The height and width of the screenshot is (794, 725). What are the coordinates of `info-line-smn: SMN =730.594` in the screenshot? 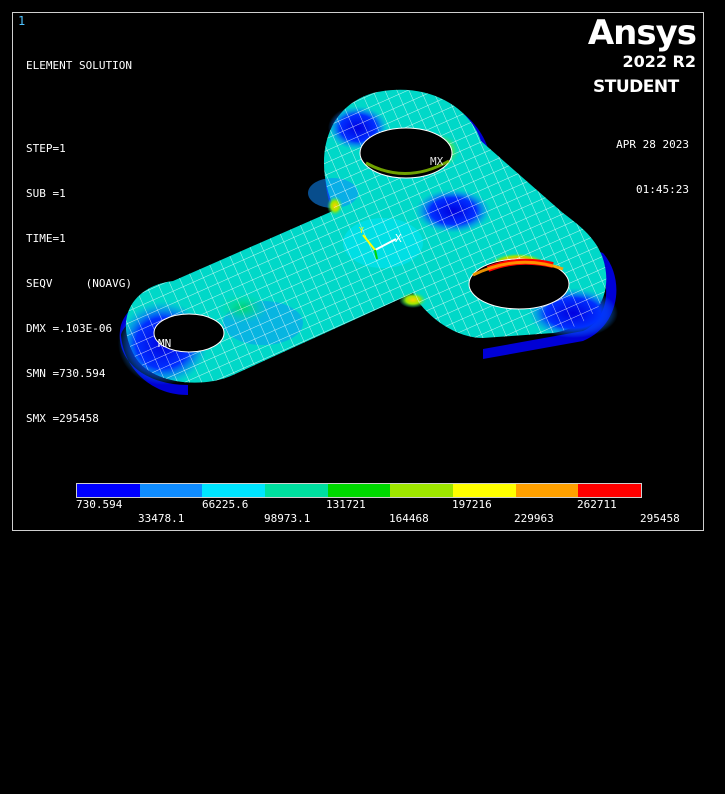 It's located at (66, 373).